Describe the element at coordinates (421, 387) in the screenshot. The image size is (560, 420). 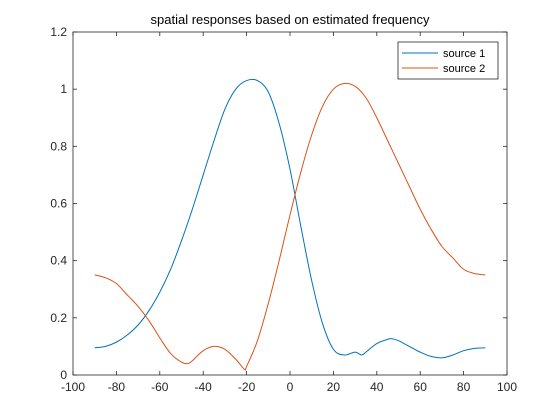
I see `x-tick-label: 60` at that location.